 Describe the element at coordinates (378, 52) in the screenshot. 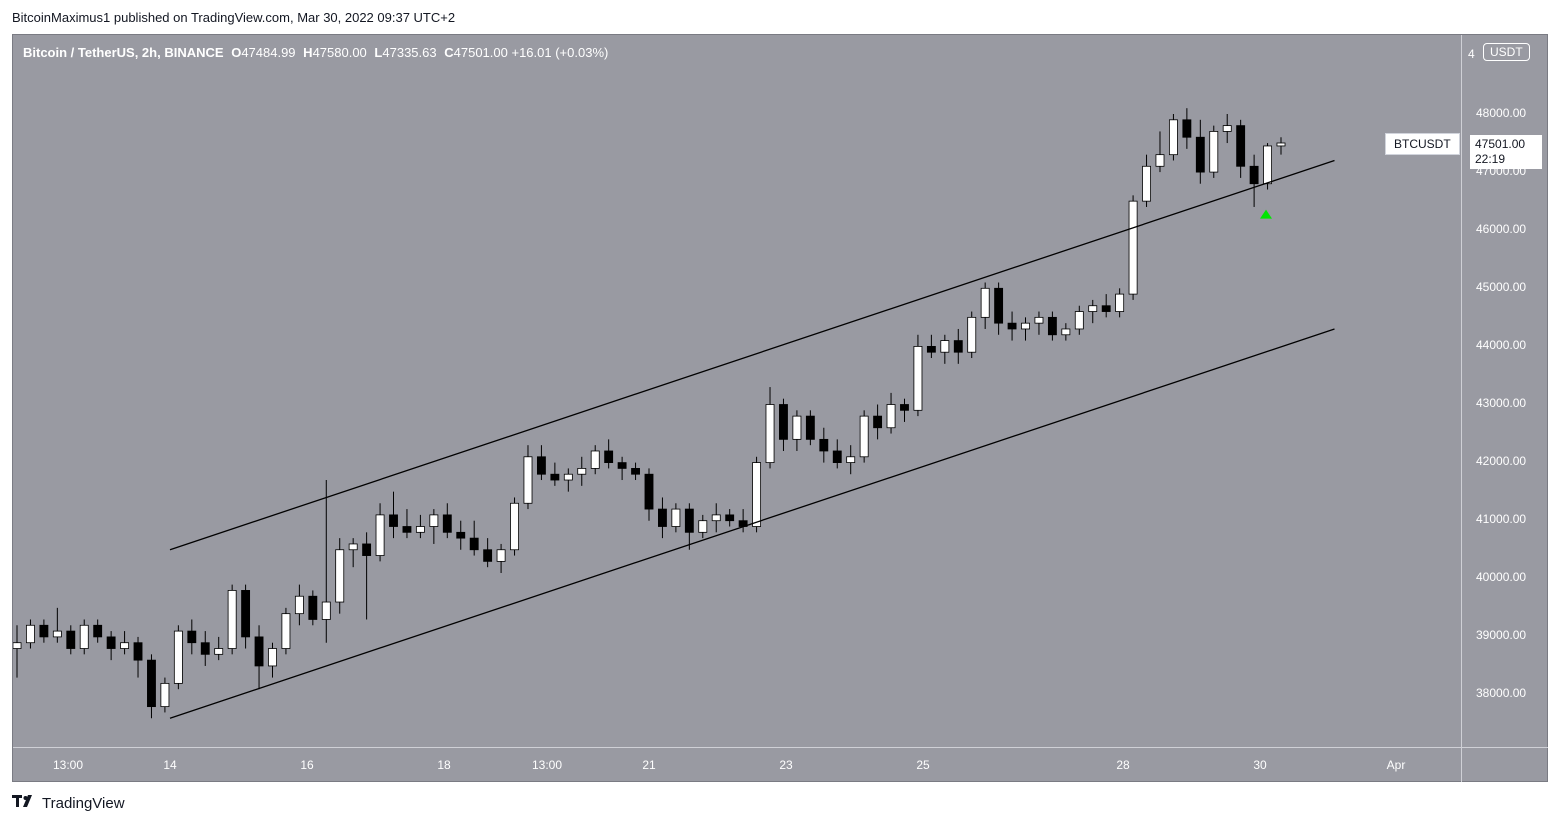

I see `legend-low-label: L` at that location.